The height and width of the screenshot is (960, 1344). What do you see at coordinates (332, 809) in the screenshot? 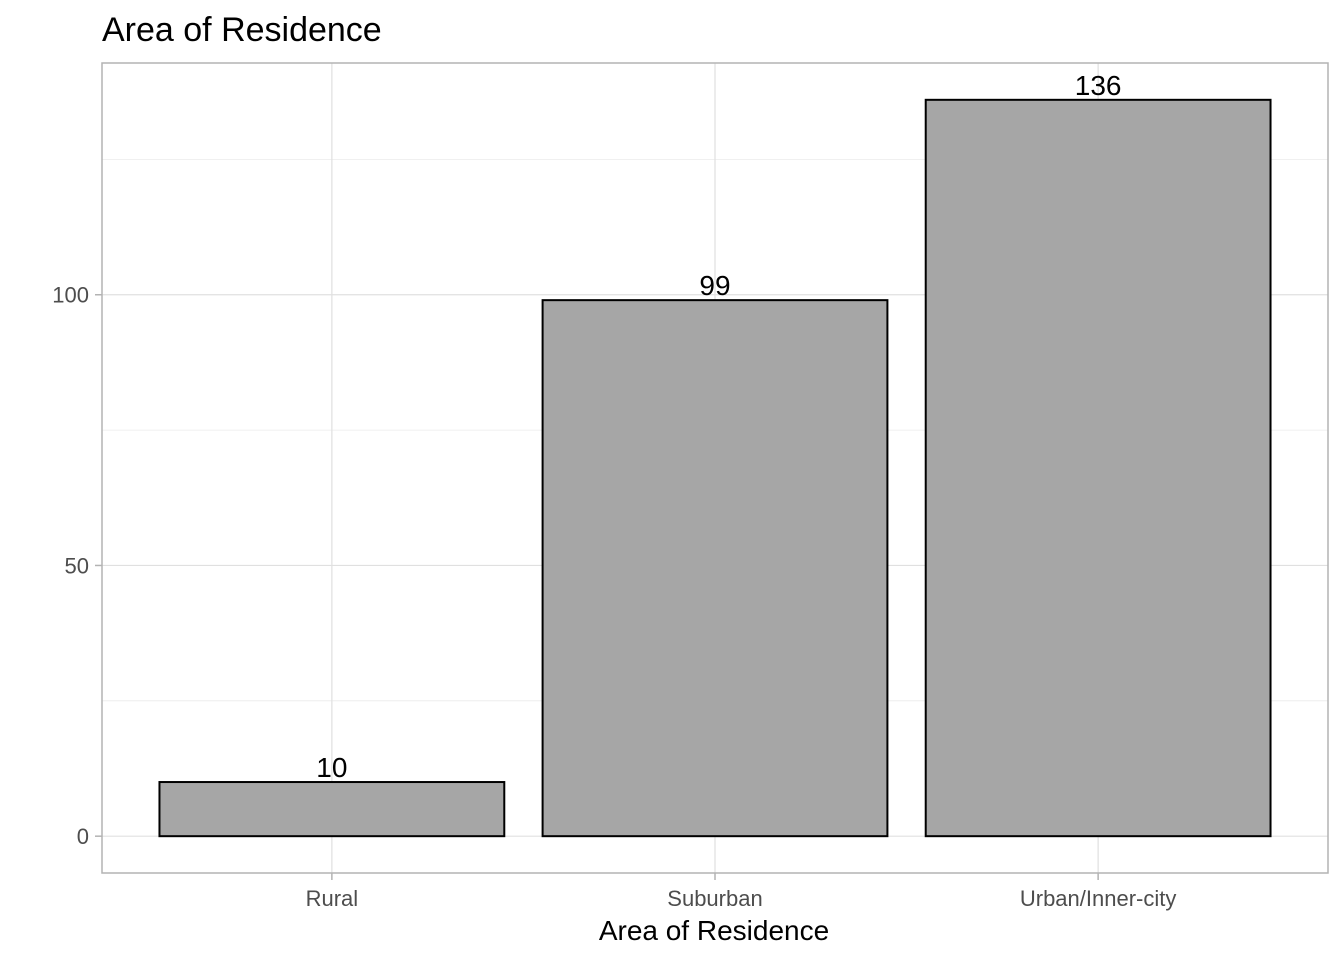
I see `bar-rural` at bounding box center [332, 809].